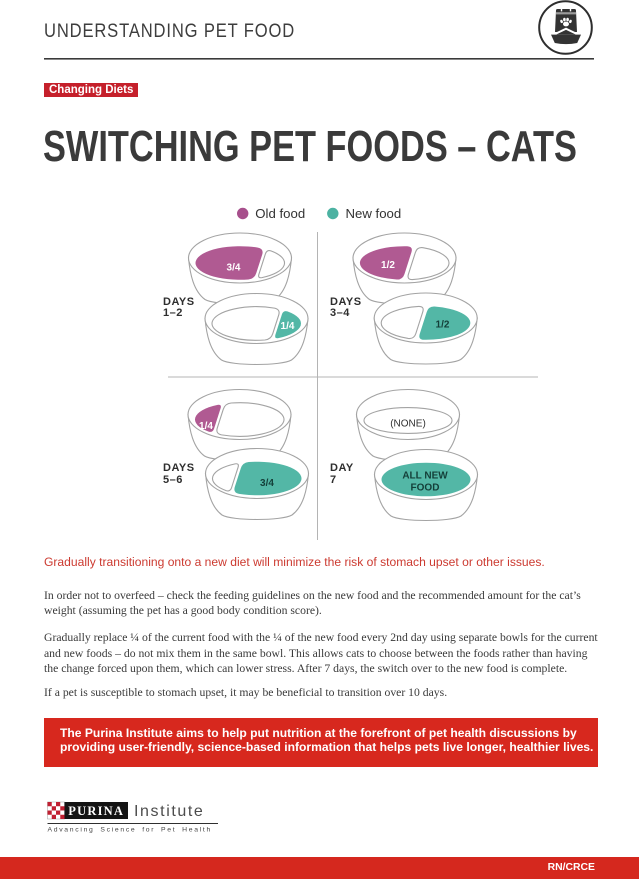  Describe the element at coordinates (408, 424) in the screenshot. I see `svg-text: (NONE)` at that location.